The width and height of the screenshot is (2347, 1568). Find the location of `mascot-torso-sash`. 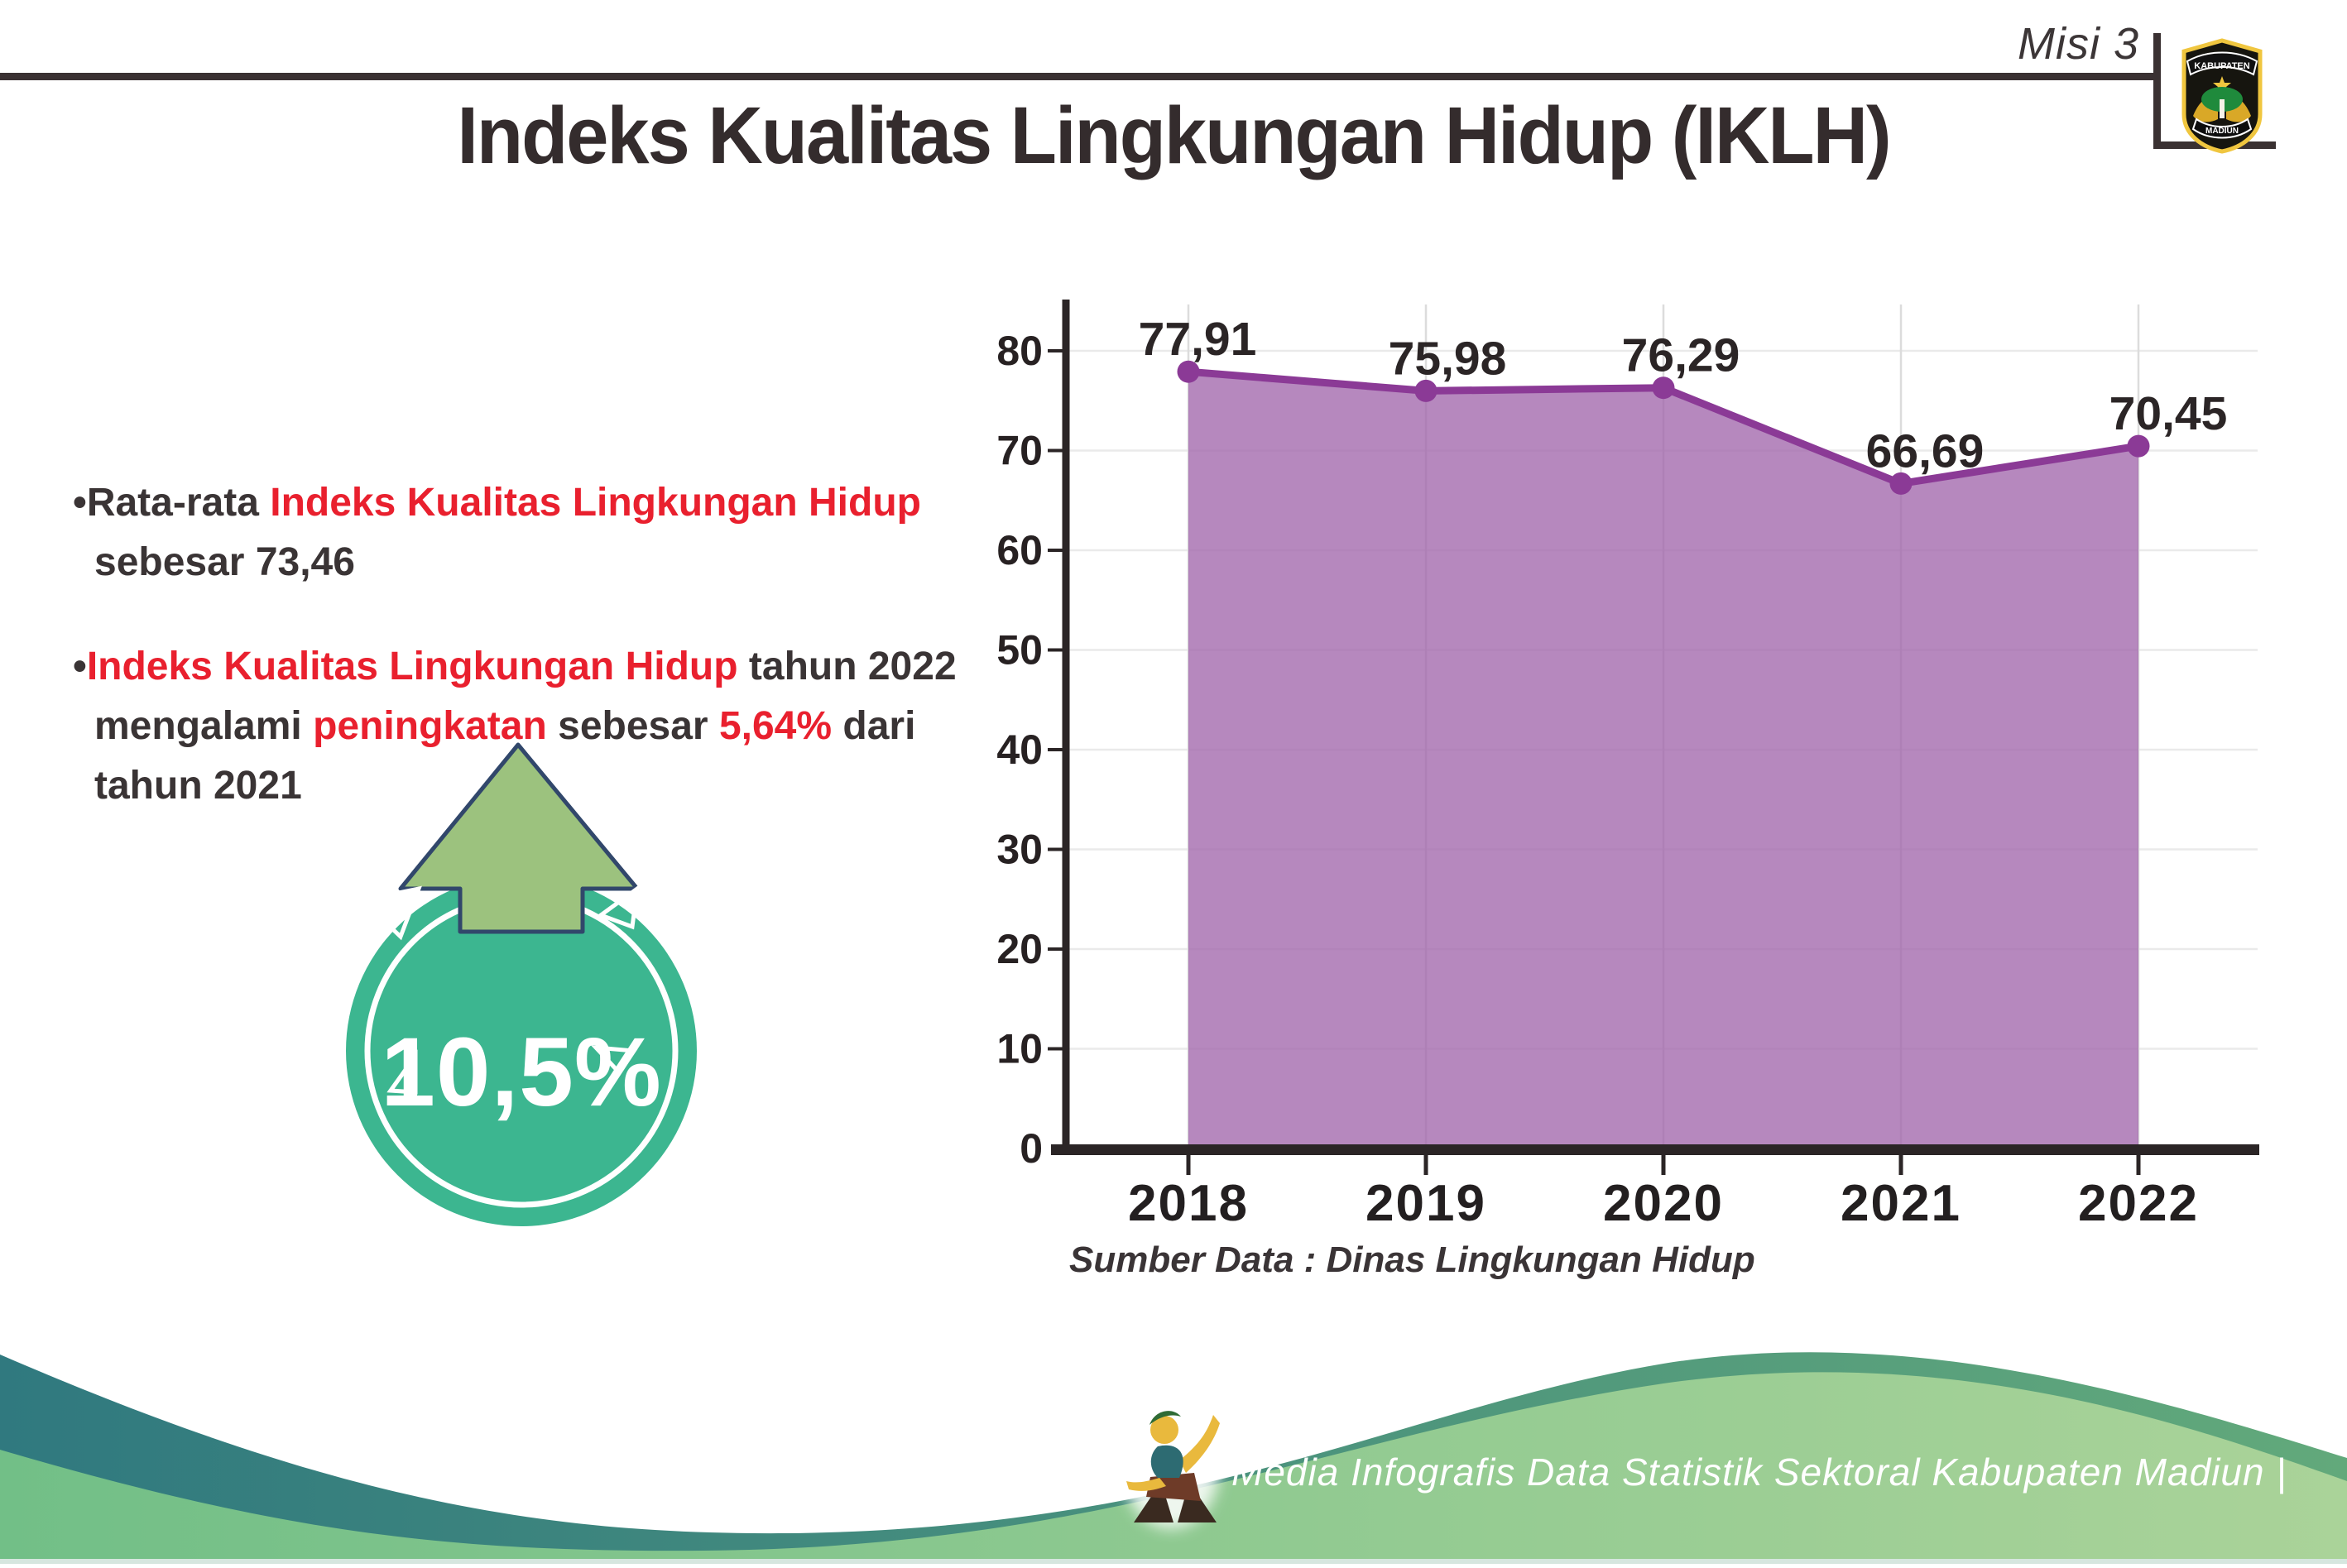

mascot-torso-sash is located at coordinates (1166, 1462).